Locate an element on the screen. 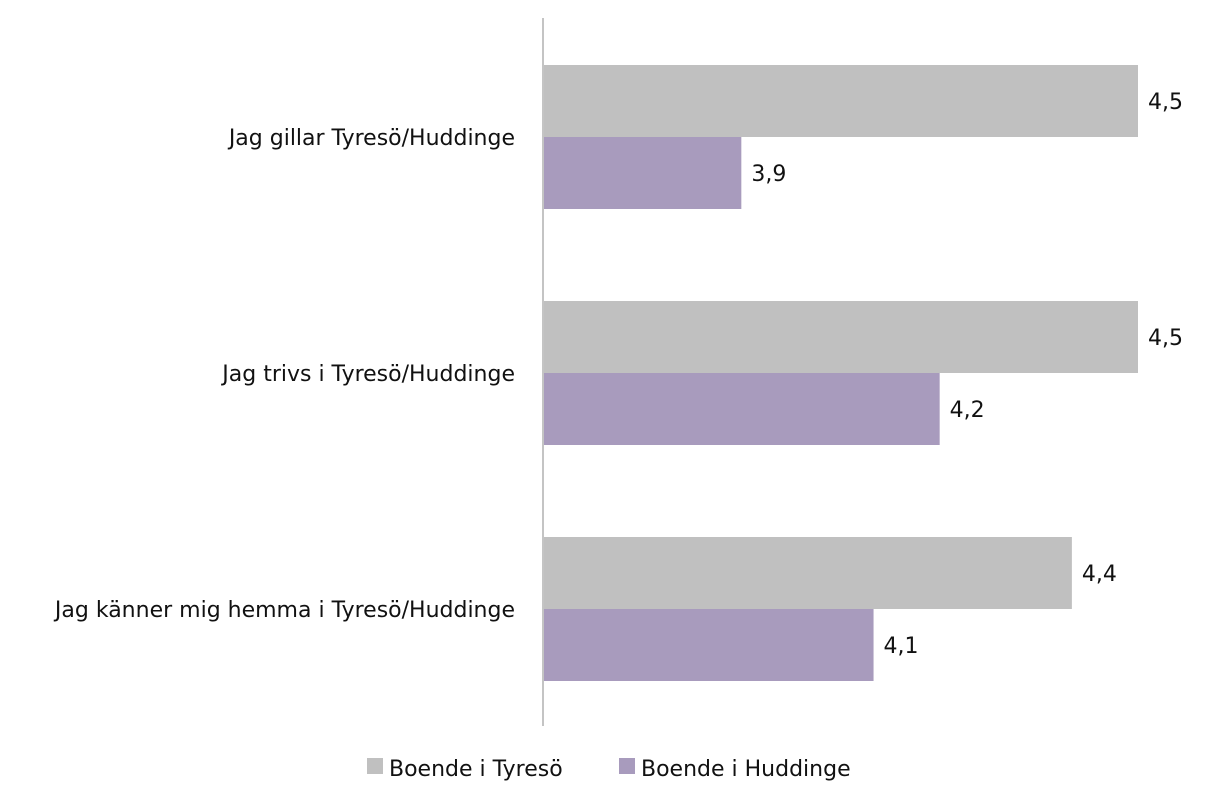 Image resolution: width=1223 pixels, height=799 pixels. category-label: Jag gillar Tyresö/Huddinge is located at coordinates (371, 138).